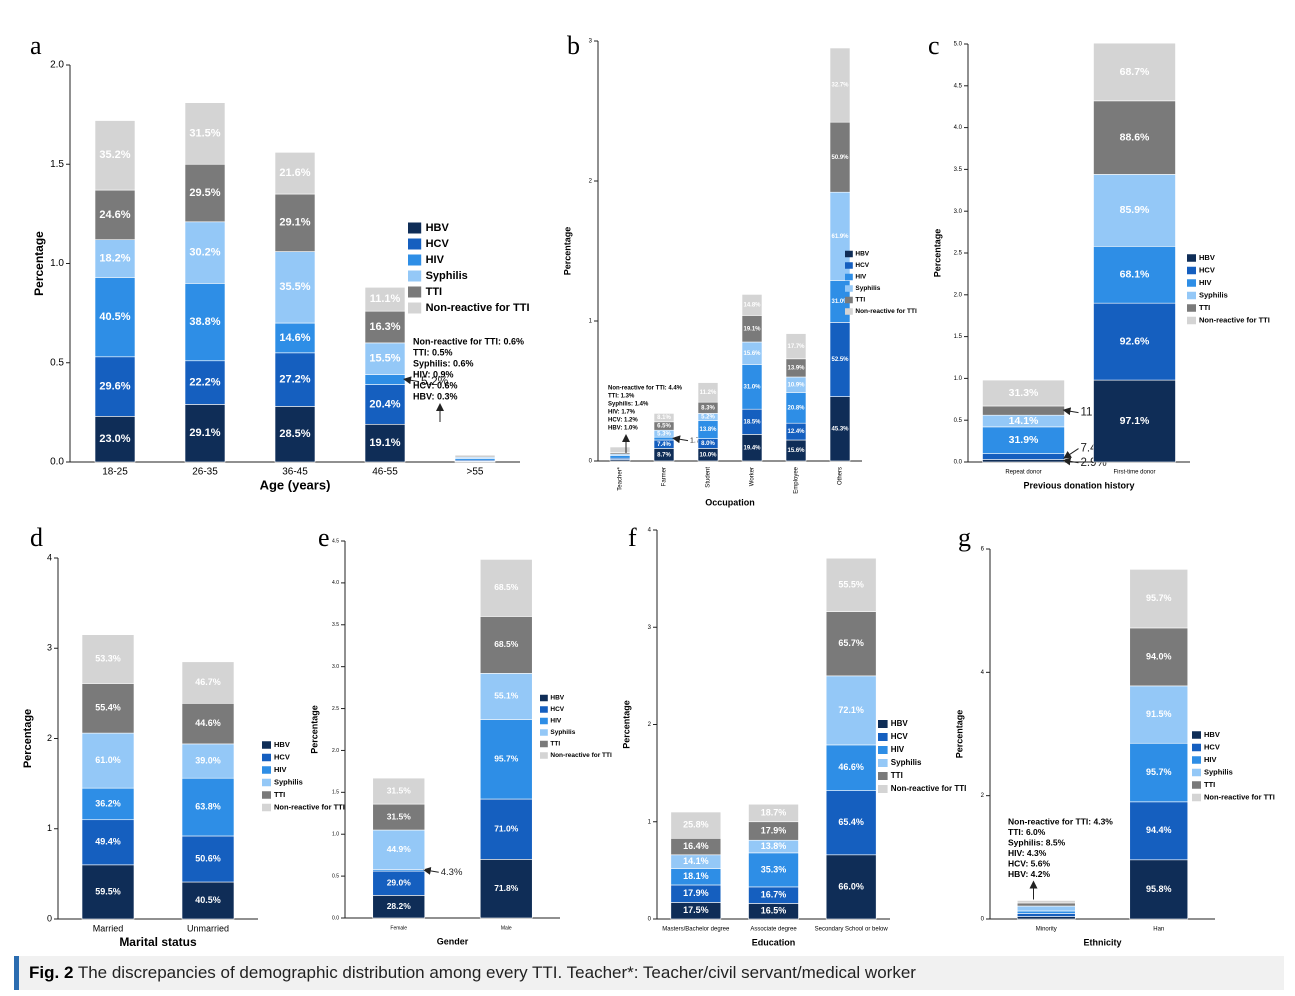 This screenshot has width=1295, height=996. I want to click on segment-label: 18.7%, so click(774, 812).